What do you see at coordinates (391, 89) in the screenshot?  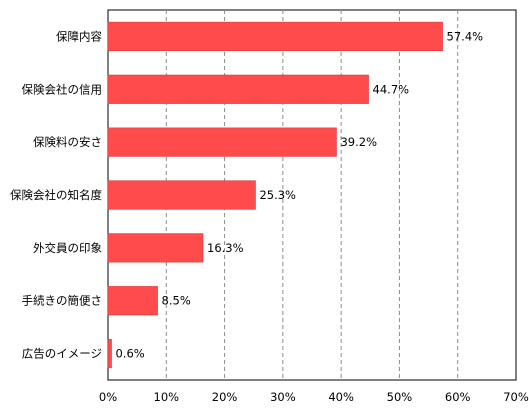 I see `data-label: 44.7%` at bounding box center [391, 89].